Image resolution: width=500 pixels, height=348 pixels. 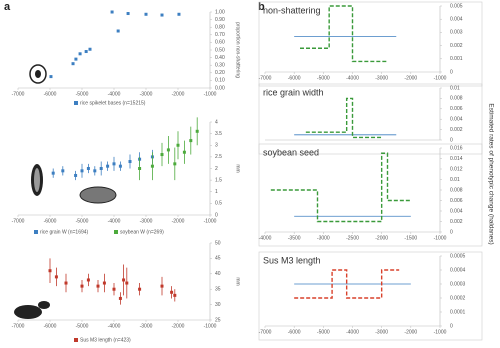 What do you see at coordinates (456, 33) in the screenshot?
I see `y-tick-label: 0.003` at bounding box center [456, 33].